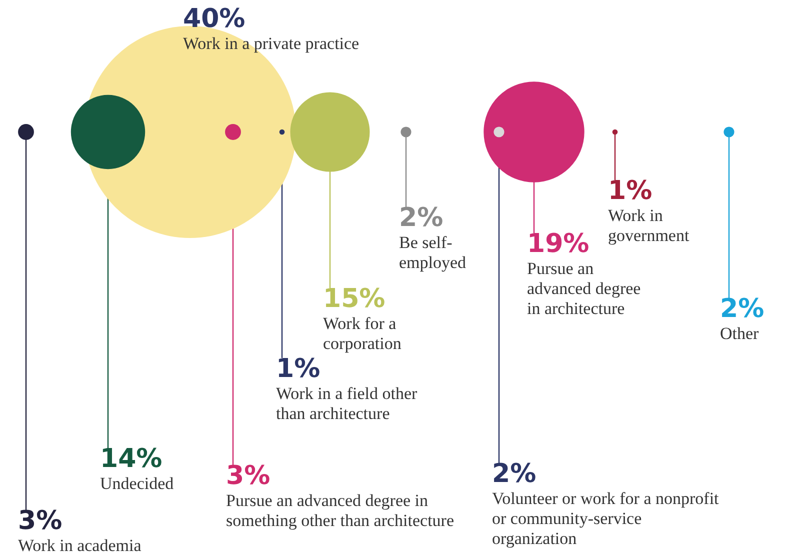 The width and height of the screenshot is (788, 560). Describe the element at coordinates (214, 19) in the screenshot. I see `data-label: 40%` at that location.